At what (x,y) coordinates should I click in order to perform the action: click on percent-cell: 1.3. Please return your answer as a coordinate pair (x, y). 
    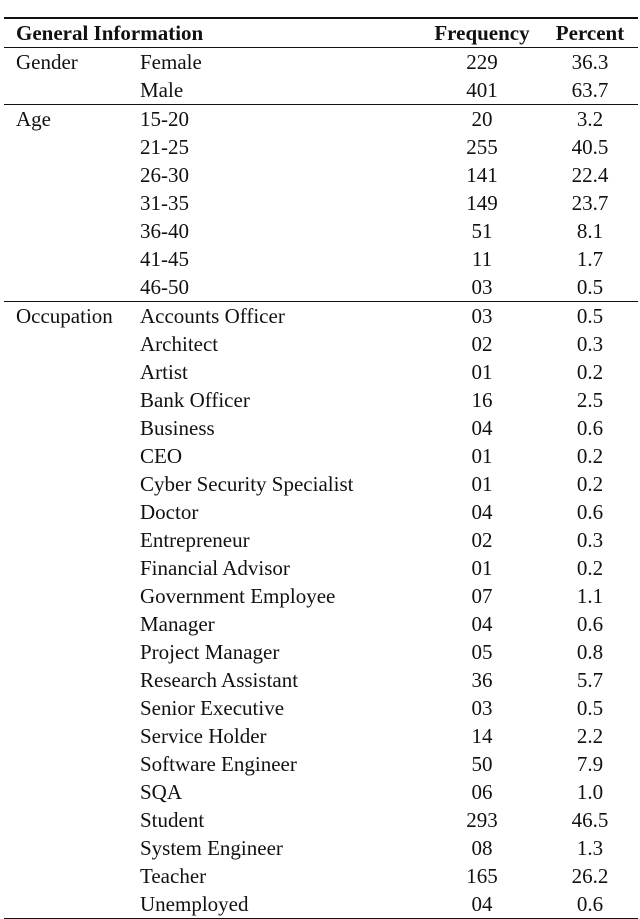
    Looking at the image, I should click on (590, 848).